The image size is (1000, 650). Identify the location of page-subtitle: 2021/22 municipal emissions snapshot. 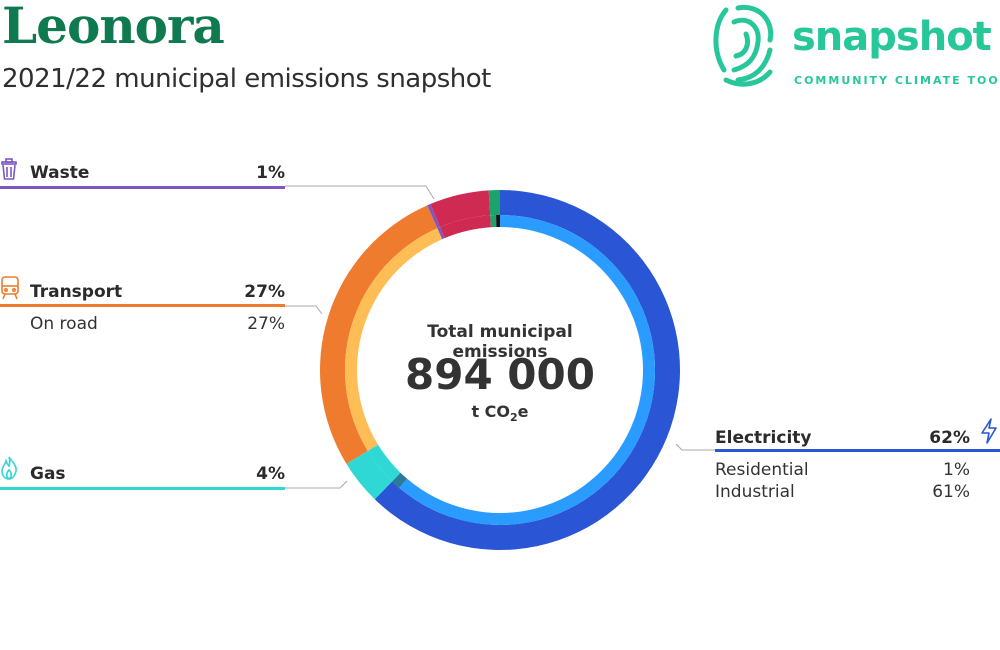
(246, 79).